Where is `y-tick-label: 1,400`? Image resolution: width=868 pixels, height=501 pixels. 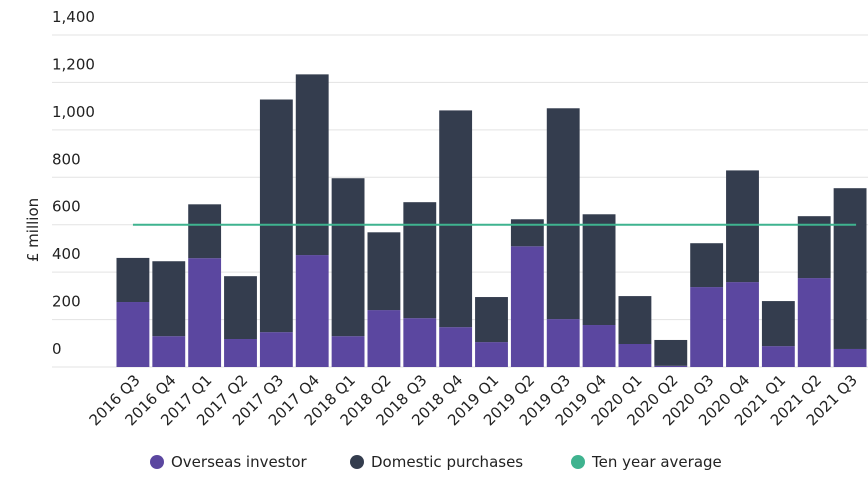
y-tick-label: 1,400 is located at coordinates (73, 17).